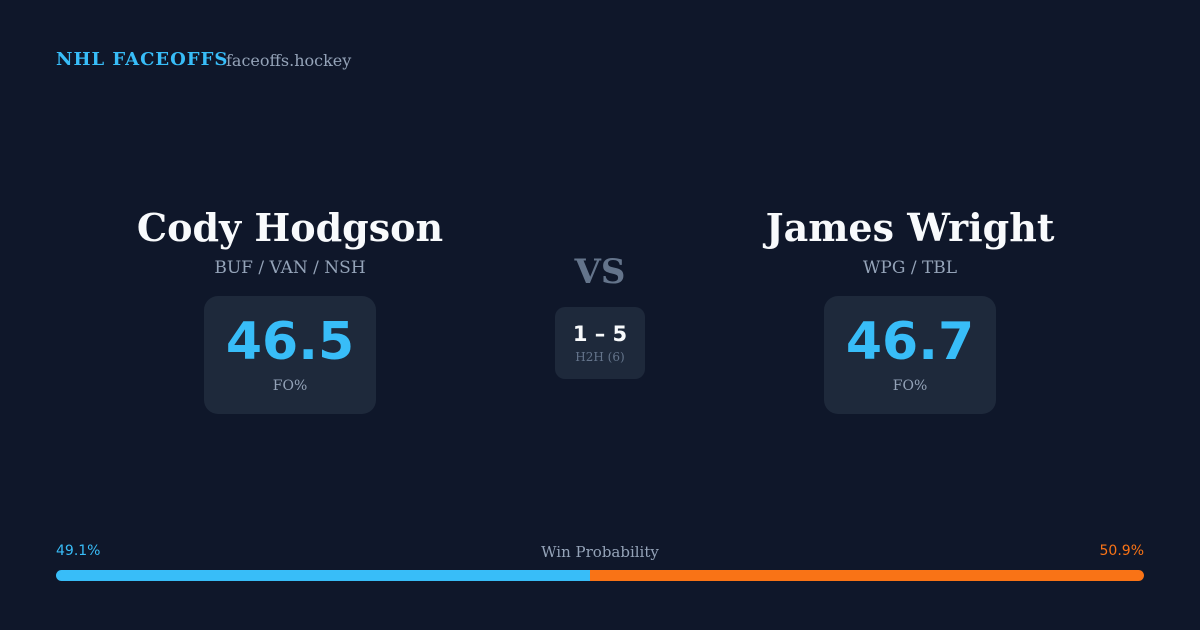 This screenshot has width=1200, height=630. Describe the element at coordinates (290, 342) in the screenshot. I see `fo-value: 46.5` at that location.